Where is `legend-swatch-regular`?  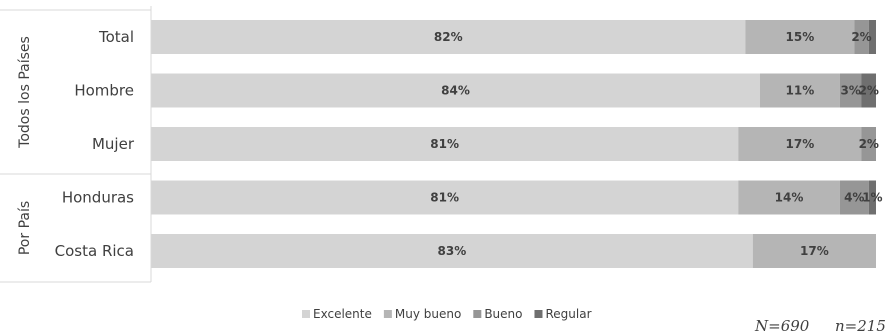
legend-swatch-regular is located at coordinates (538, 314).